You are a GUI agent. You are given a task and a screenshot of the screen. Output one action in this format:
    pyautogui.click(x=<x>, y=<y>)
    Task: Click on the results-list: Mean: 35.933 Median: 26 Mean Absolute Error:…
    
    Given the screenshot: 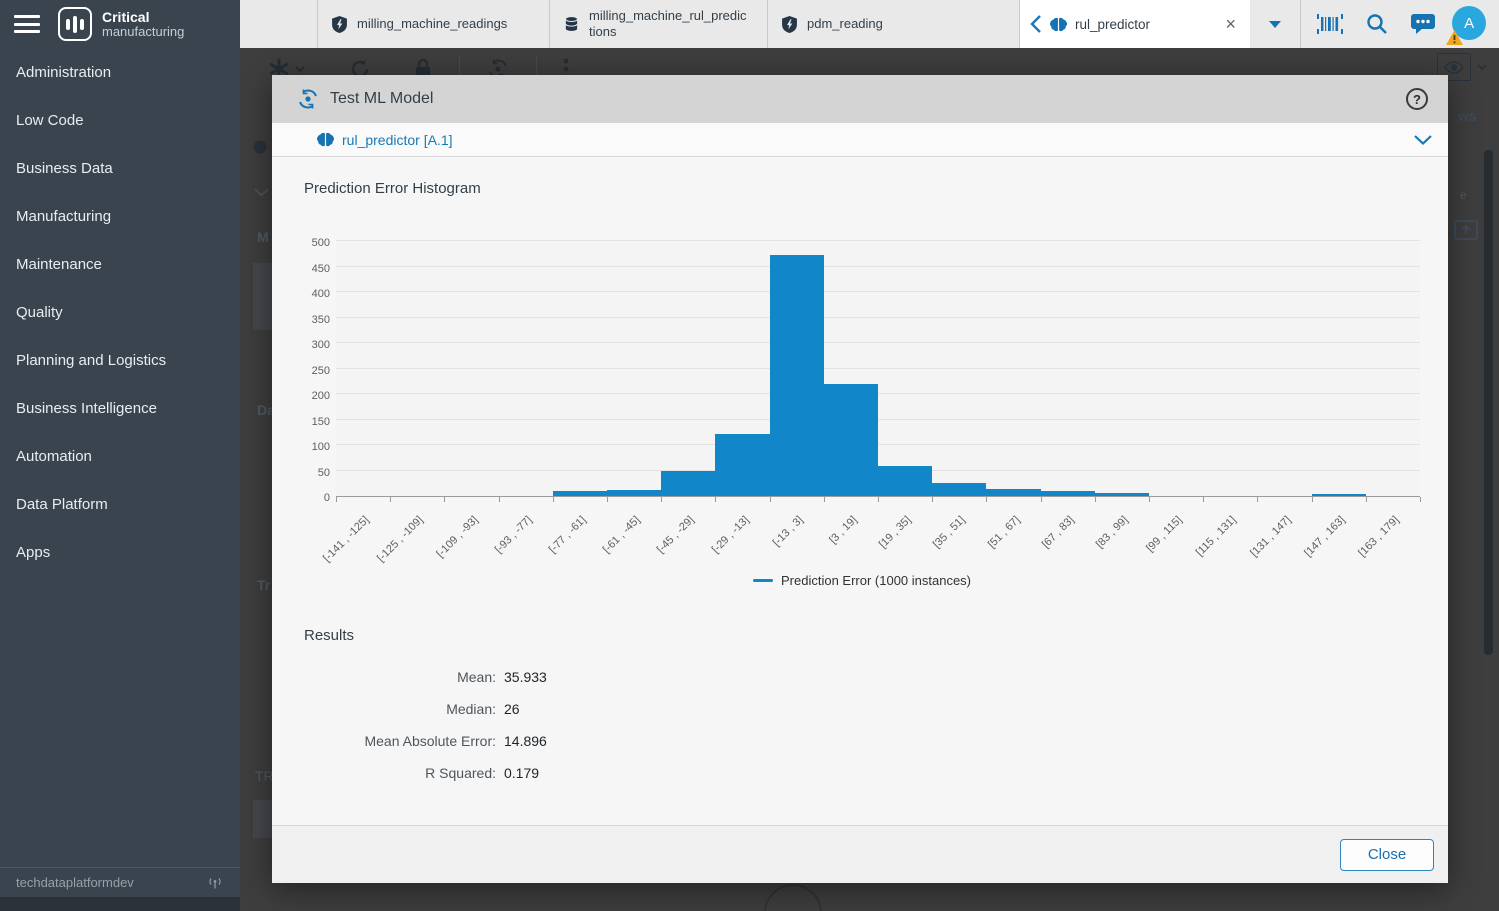 What is the action you would take?
    pyautogui.click(x=425, y=725)
    